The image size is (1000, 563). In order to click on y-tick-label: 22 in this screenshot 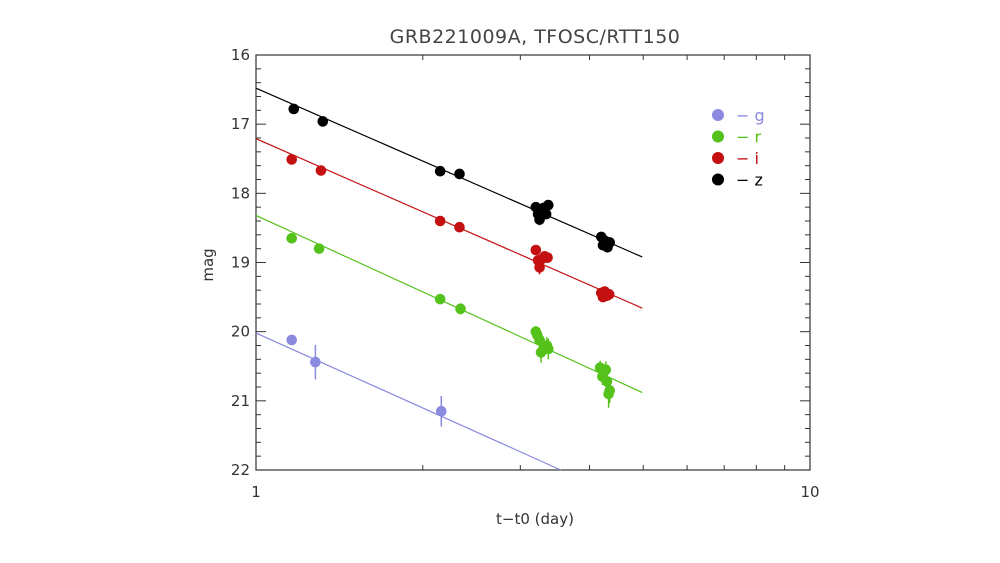, I will do `click(240, 470)`.